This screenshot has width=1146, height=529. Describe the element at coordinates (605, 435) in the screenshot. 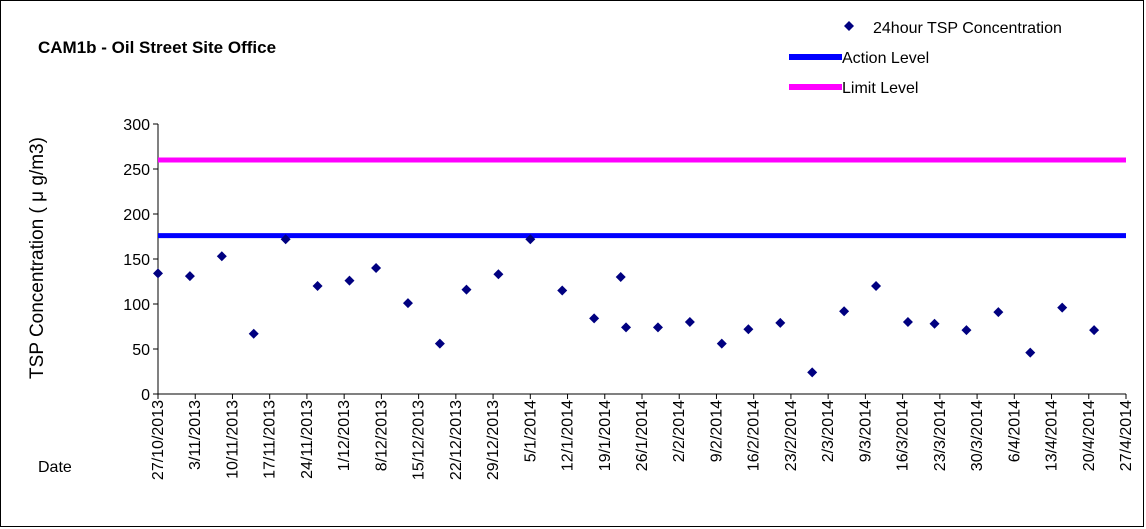

I see `x-tick-label: 19/1/2014` at that location.